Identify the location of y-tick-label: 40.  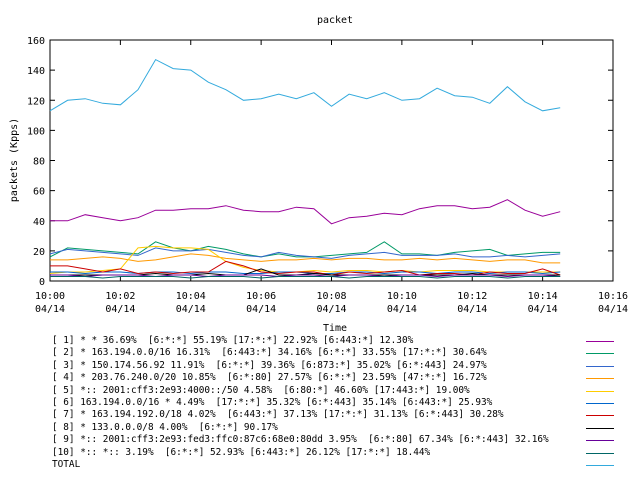
(39, 222).